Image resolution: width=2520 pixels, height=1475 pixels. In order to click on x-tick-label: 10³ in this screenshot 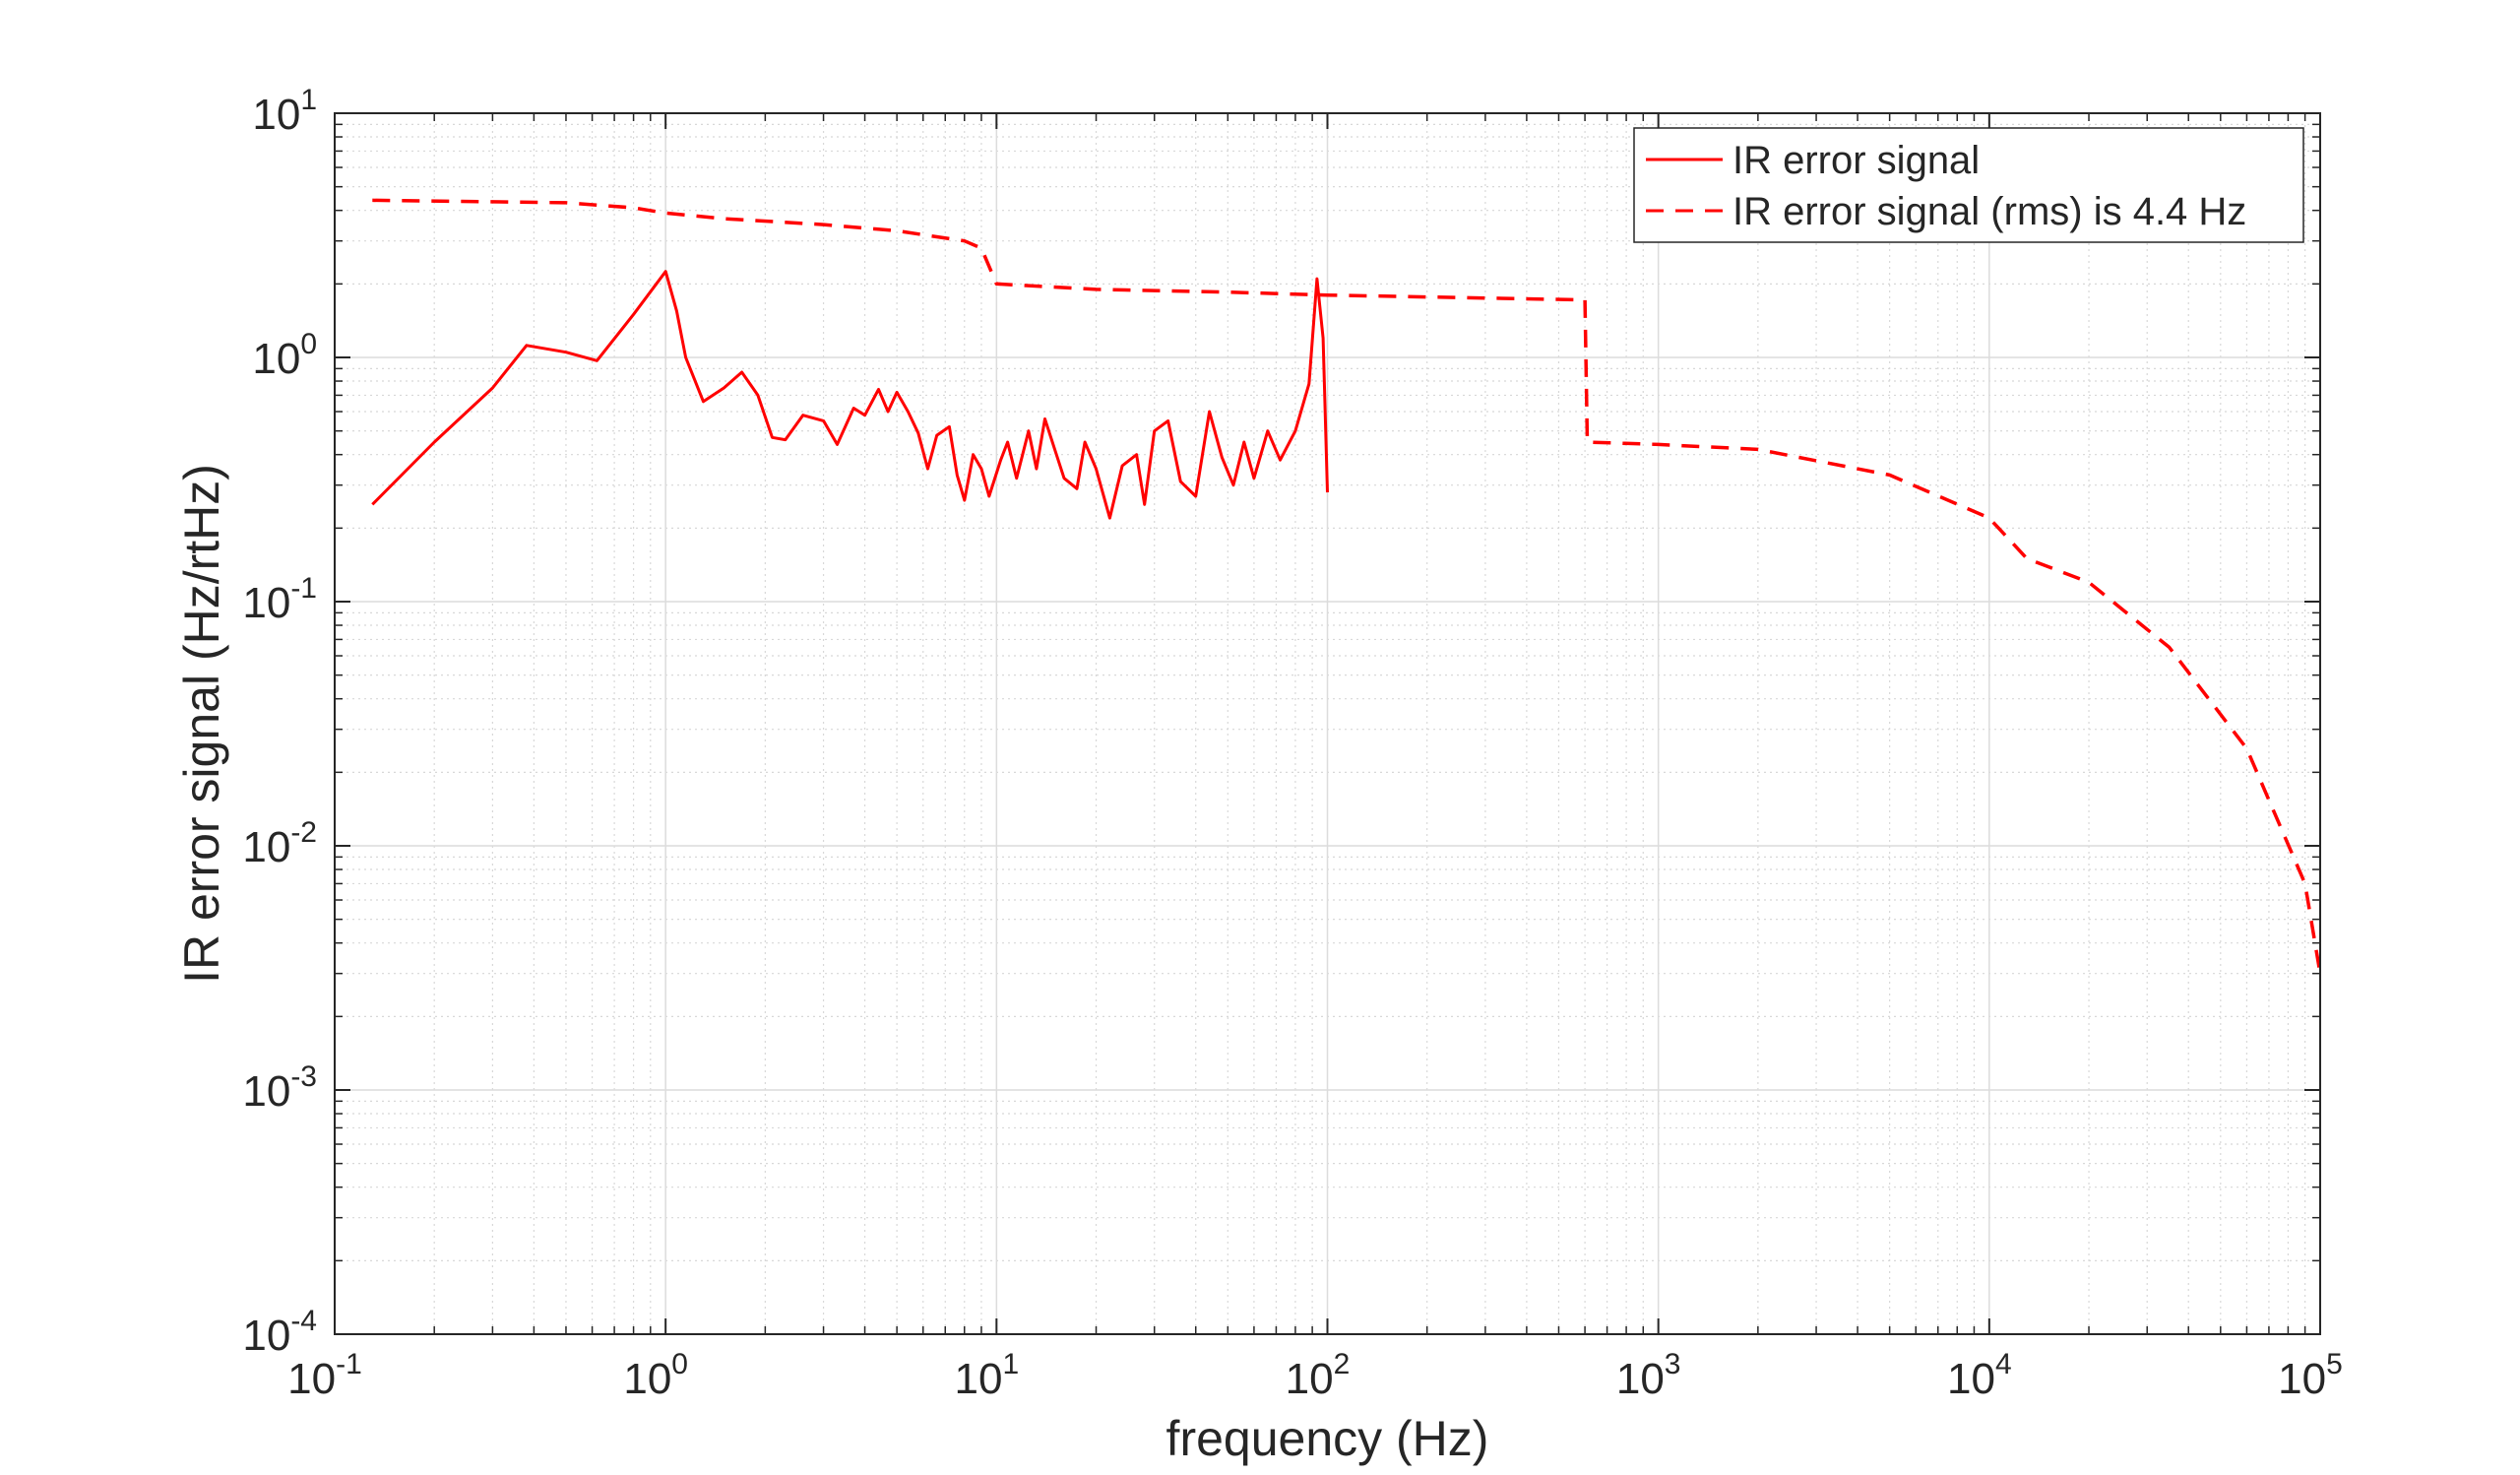, I will do `click(1648, 1375)`.